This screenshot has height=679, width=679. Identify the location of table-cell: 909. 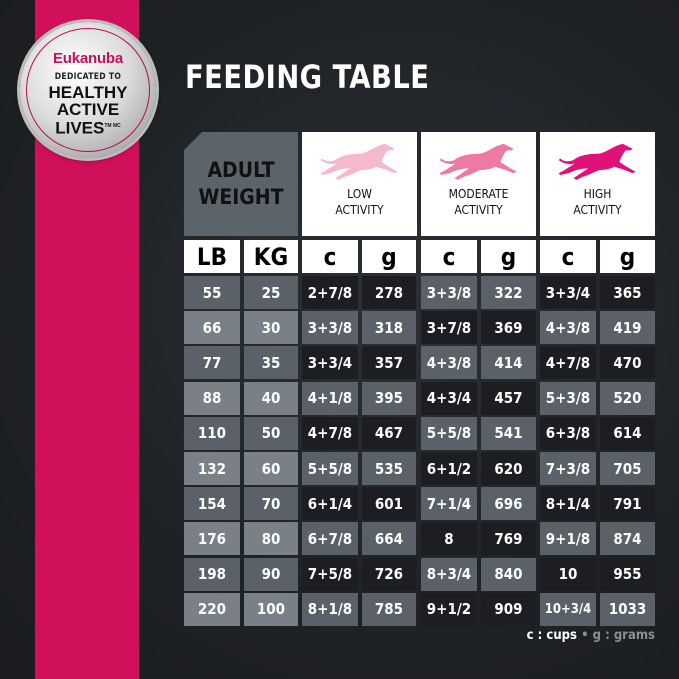
(508, 609).